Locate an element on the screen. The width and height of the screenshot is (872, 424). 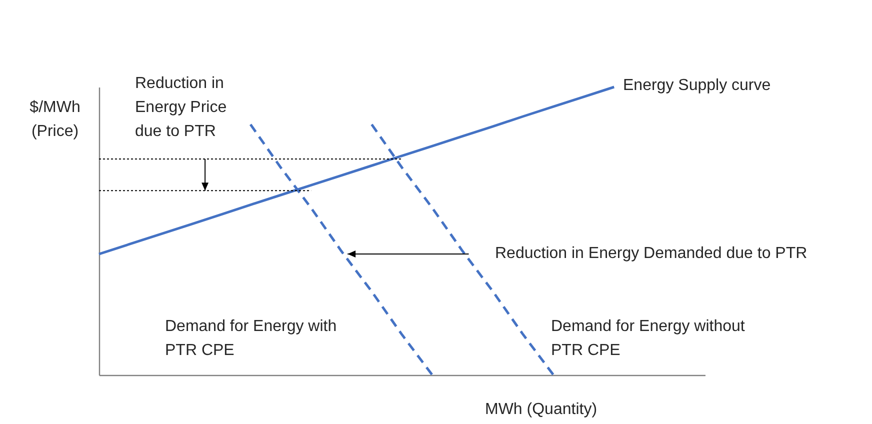
annotation: Reduction in Energy Price due to PTR is located at coordinates (181, 107).